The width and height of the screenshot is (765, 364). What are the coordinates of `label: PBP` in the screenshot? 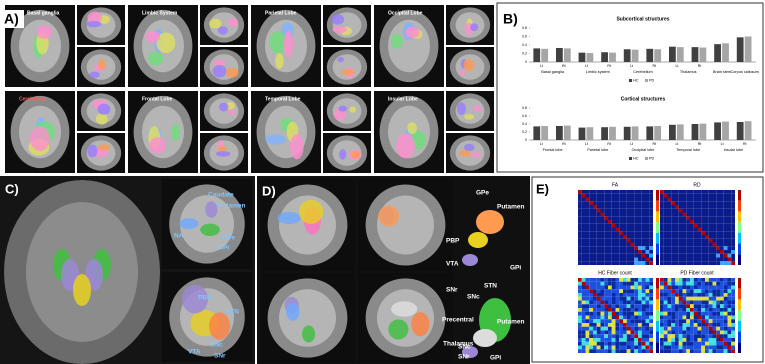 It's located at (453, 241).